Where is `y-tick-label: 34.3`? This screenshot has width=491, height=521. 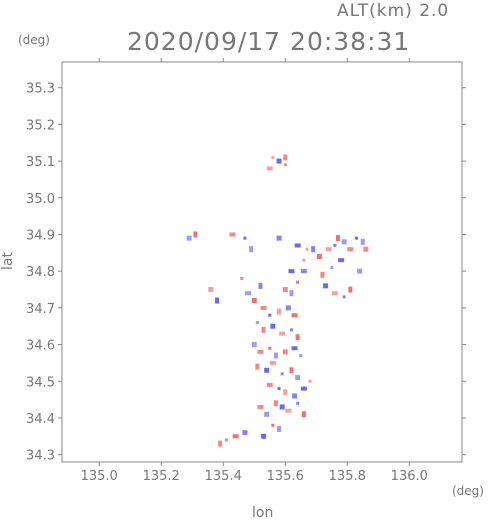 y-tick-label: 34.3 is located at coordinates (40, 456).